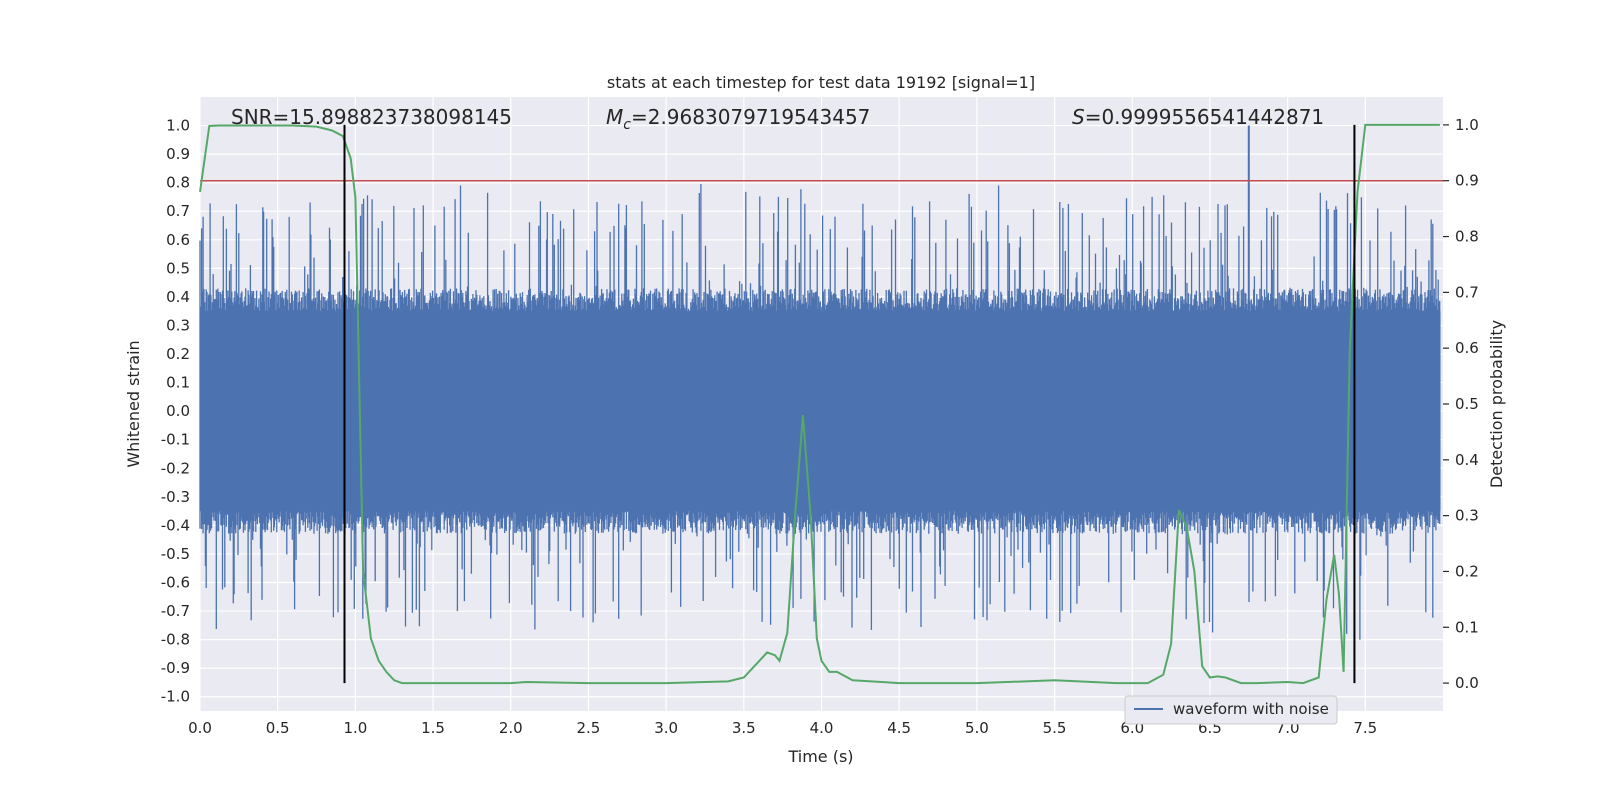  I want to click on y-right-axis-ticks: 1.0 0.9 0.8 0.7 0.6 0.5 0.4 0.3 0.2 0.1 0.0, so click(1461, 404).